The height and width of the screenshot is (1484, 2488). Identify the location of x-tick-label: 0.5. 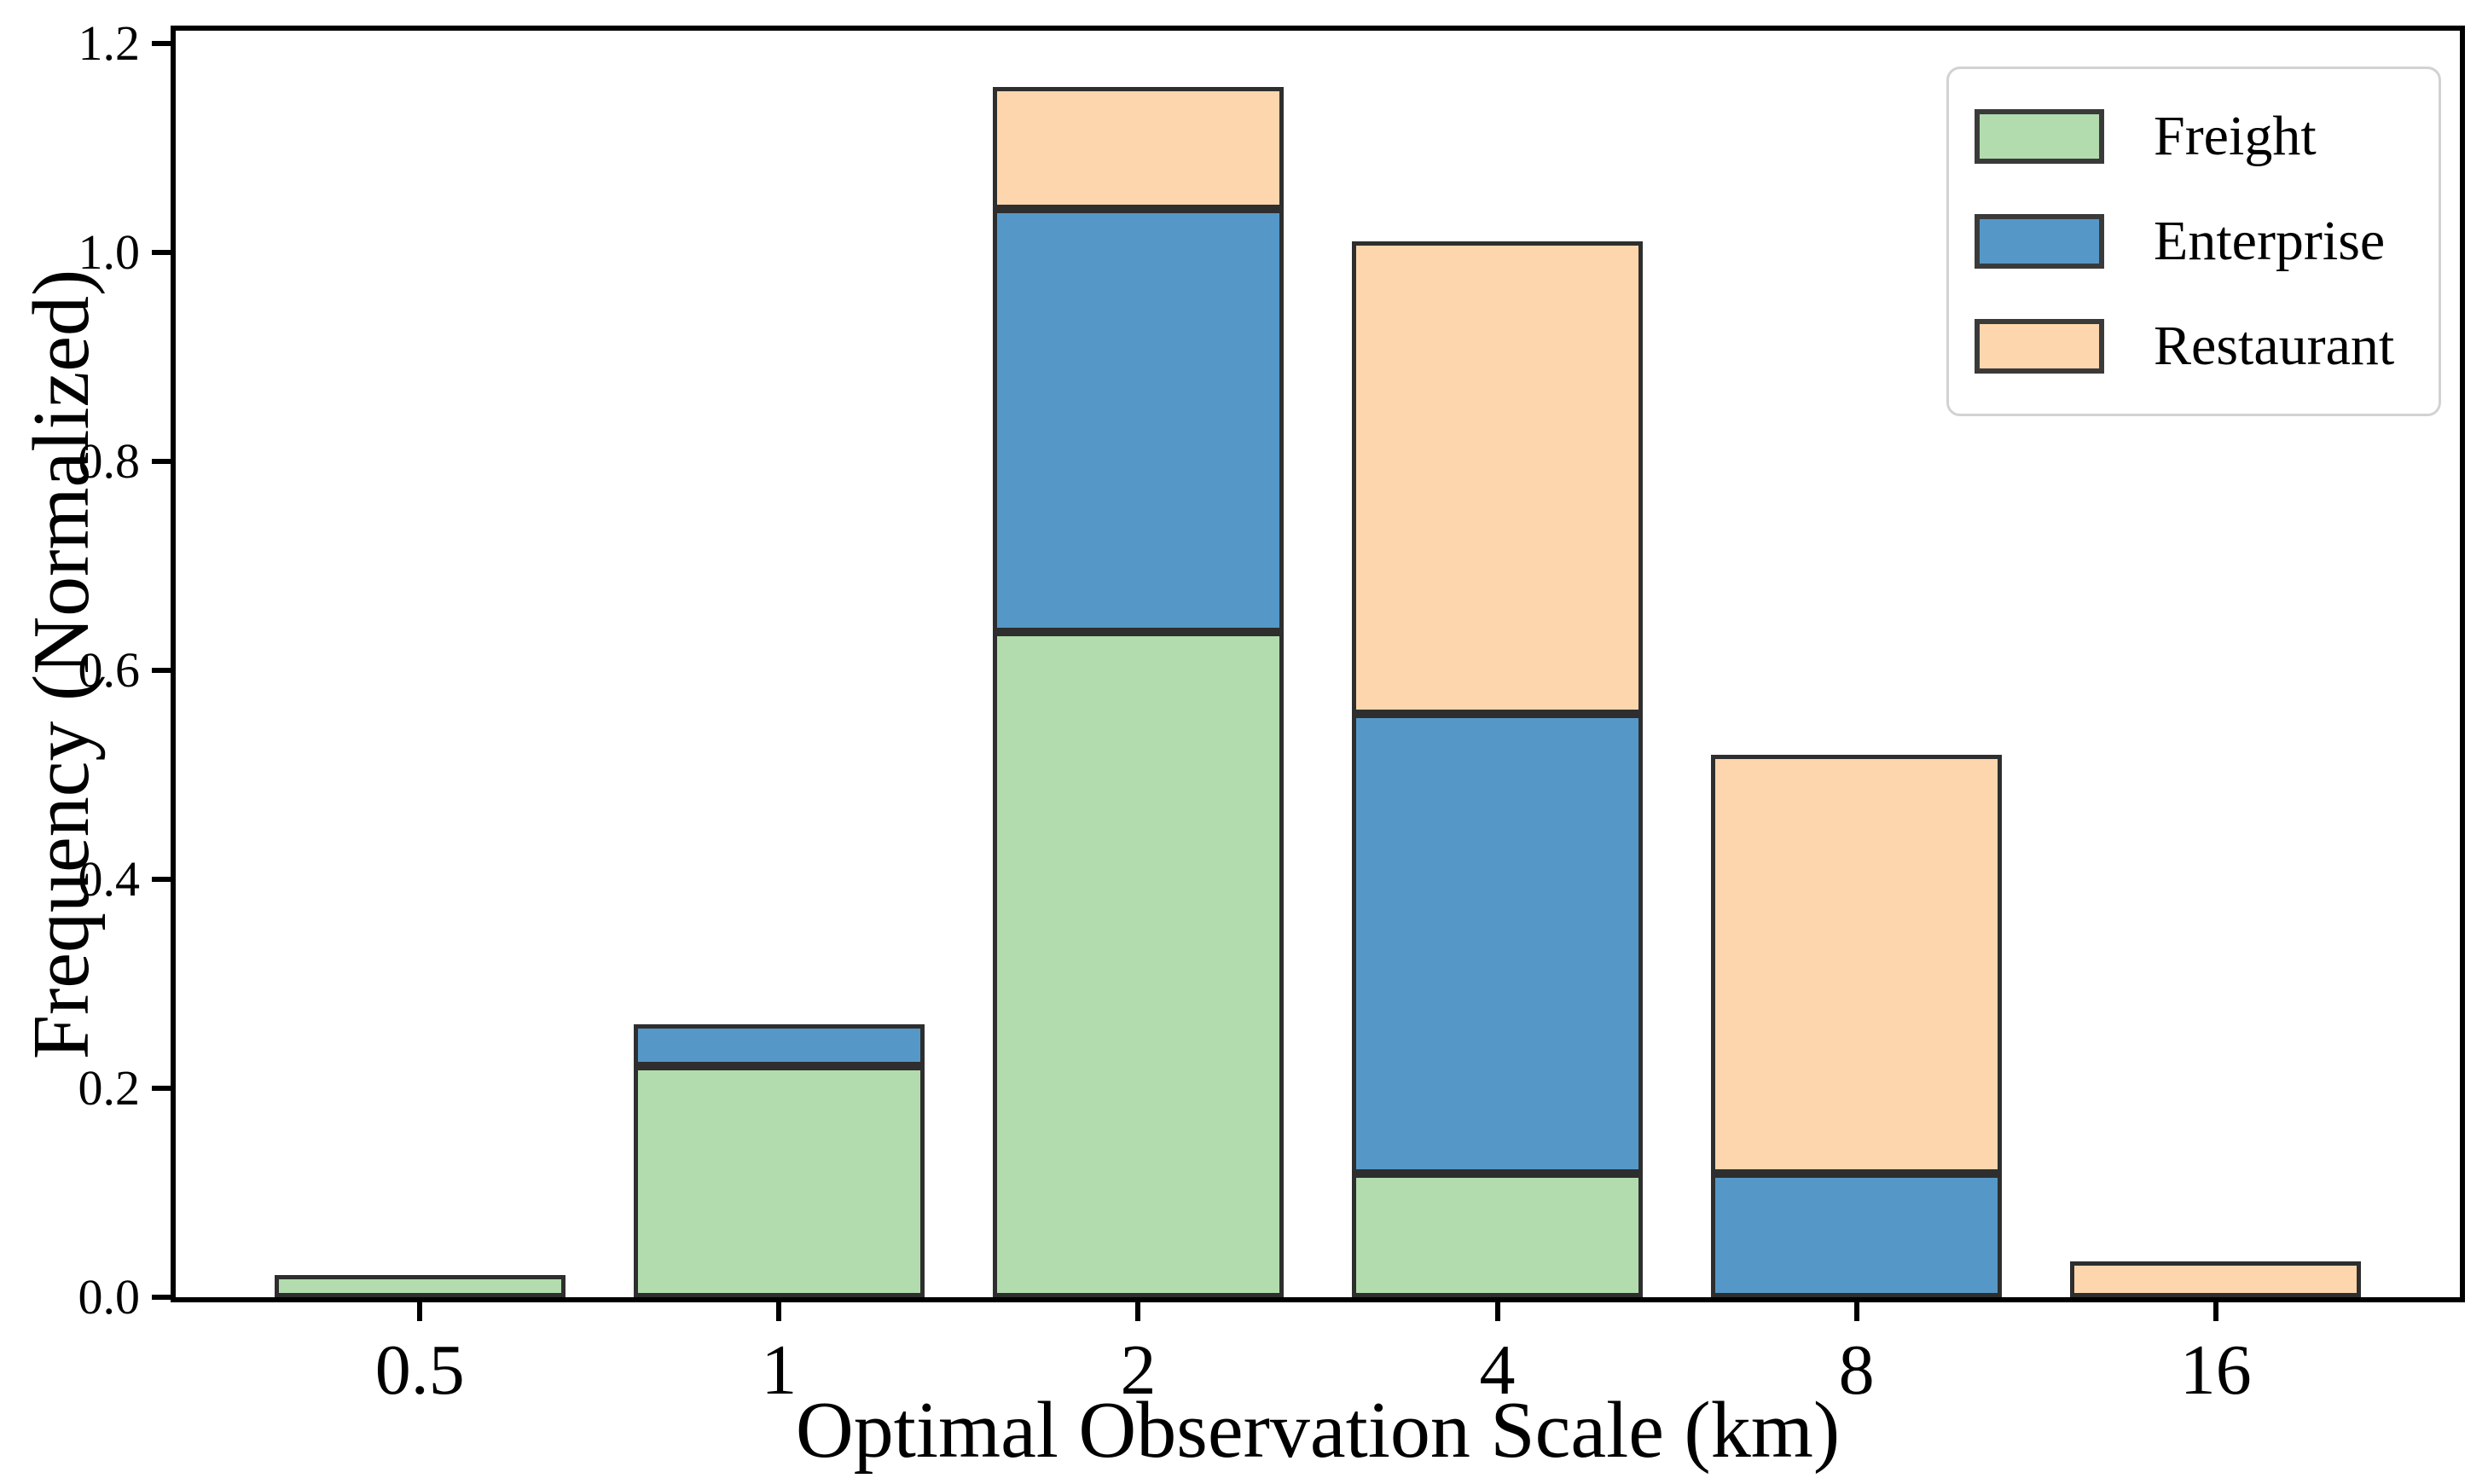
(419, 1370).